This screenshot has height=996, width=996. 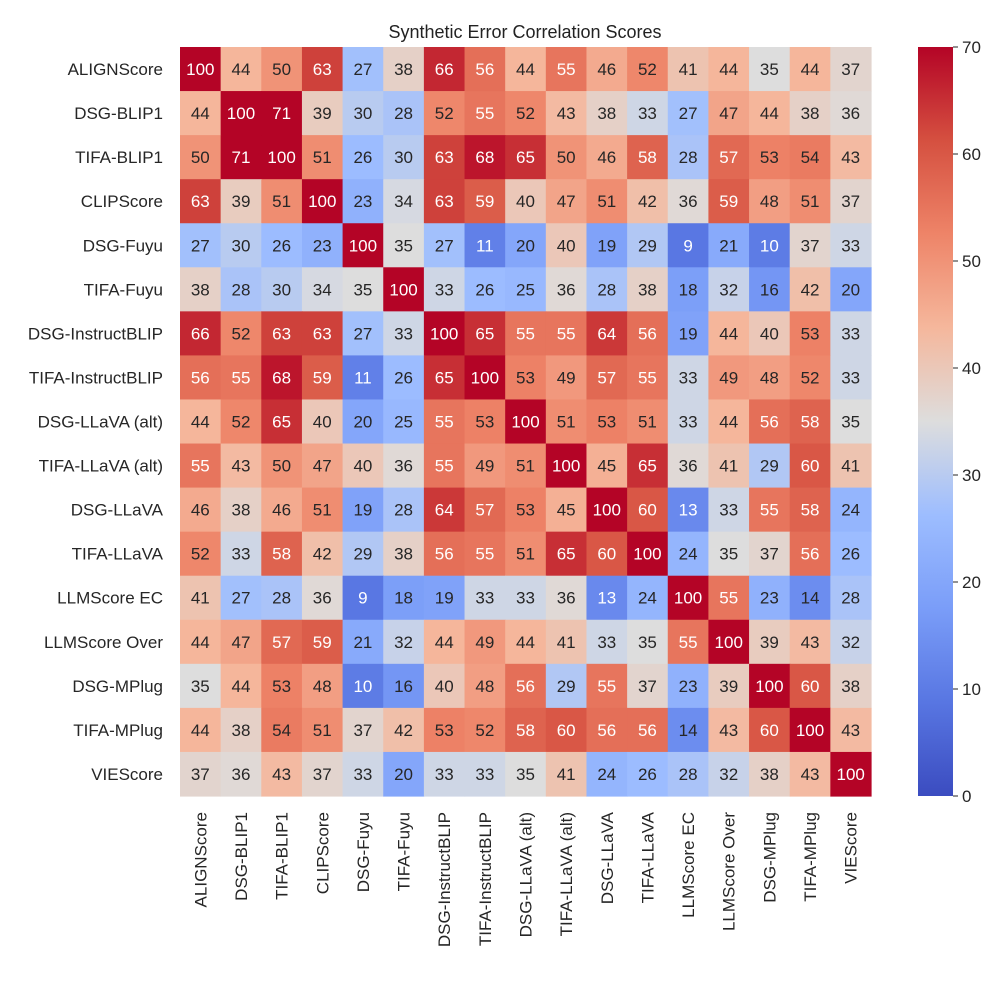 What do you see at coordinates (728, 289) in the screenshot?
I see `cell-value-label: 32` at bounding box center [728, 289].